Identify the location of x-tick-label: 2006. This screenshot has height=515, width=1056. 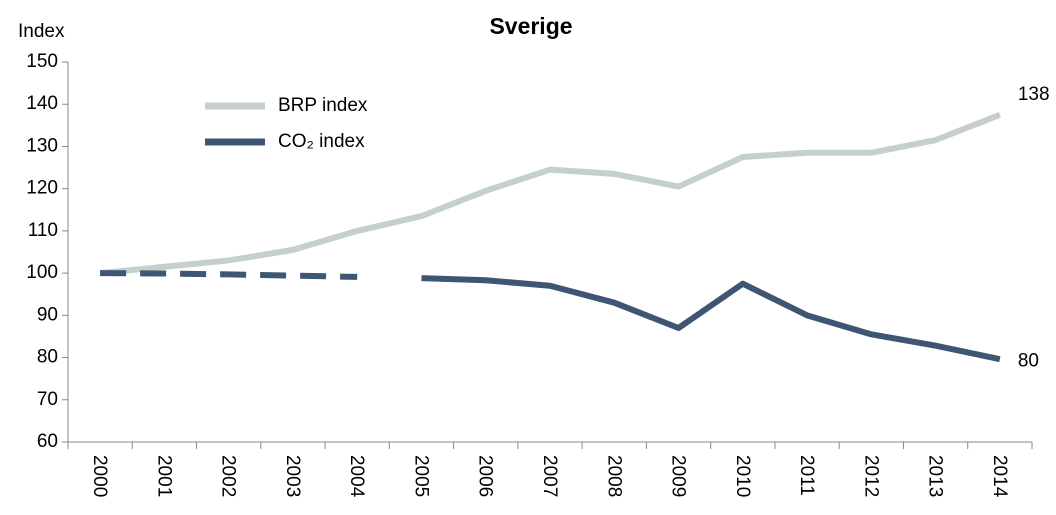
(485, 476).